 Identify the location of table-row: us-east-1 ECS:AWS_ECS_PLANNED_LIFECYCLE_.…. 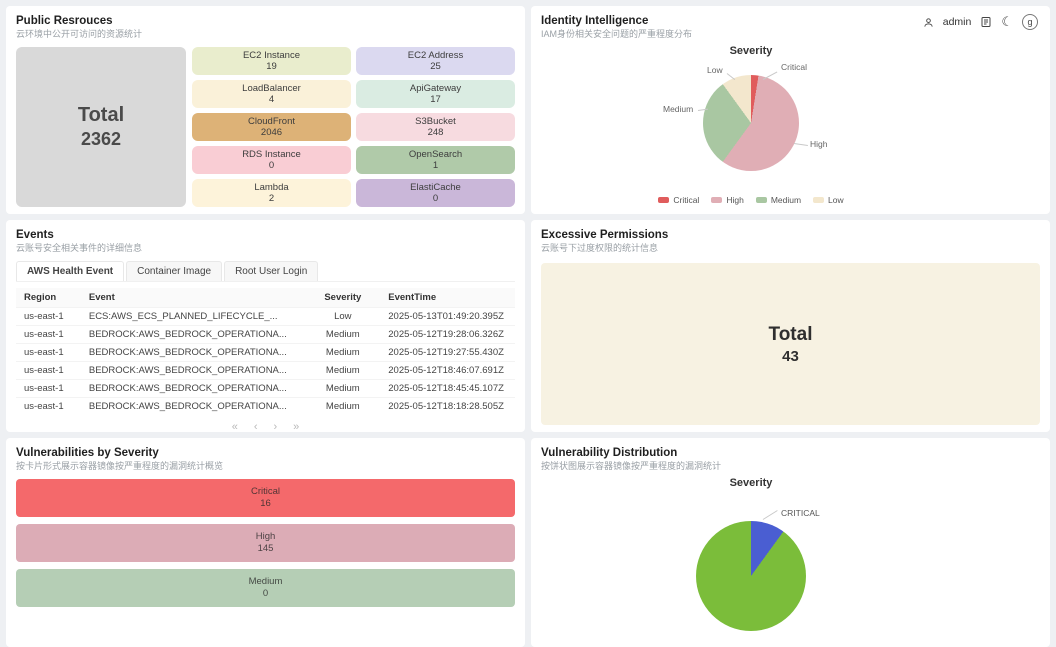
(265, 316).